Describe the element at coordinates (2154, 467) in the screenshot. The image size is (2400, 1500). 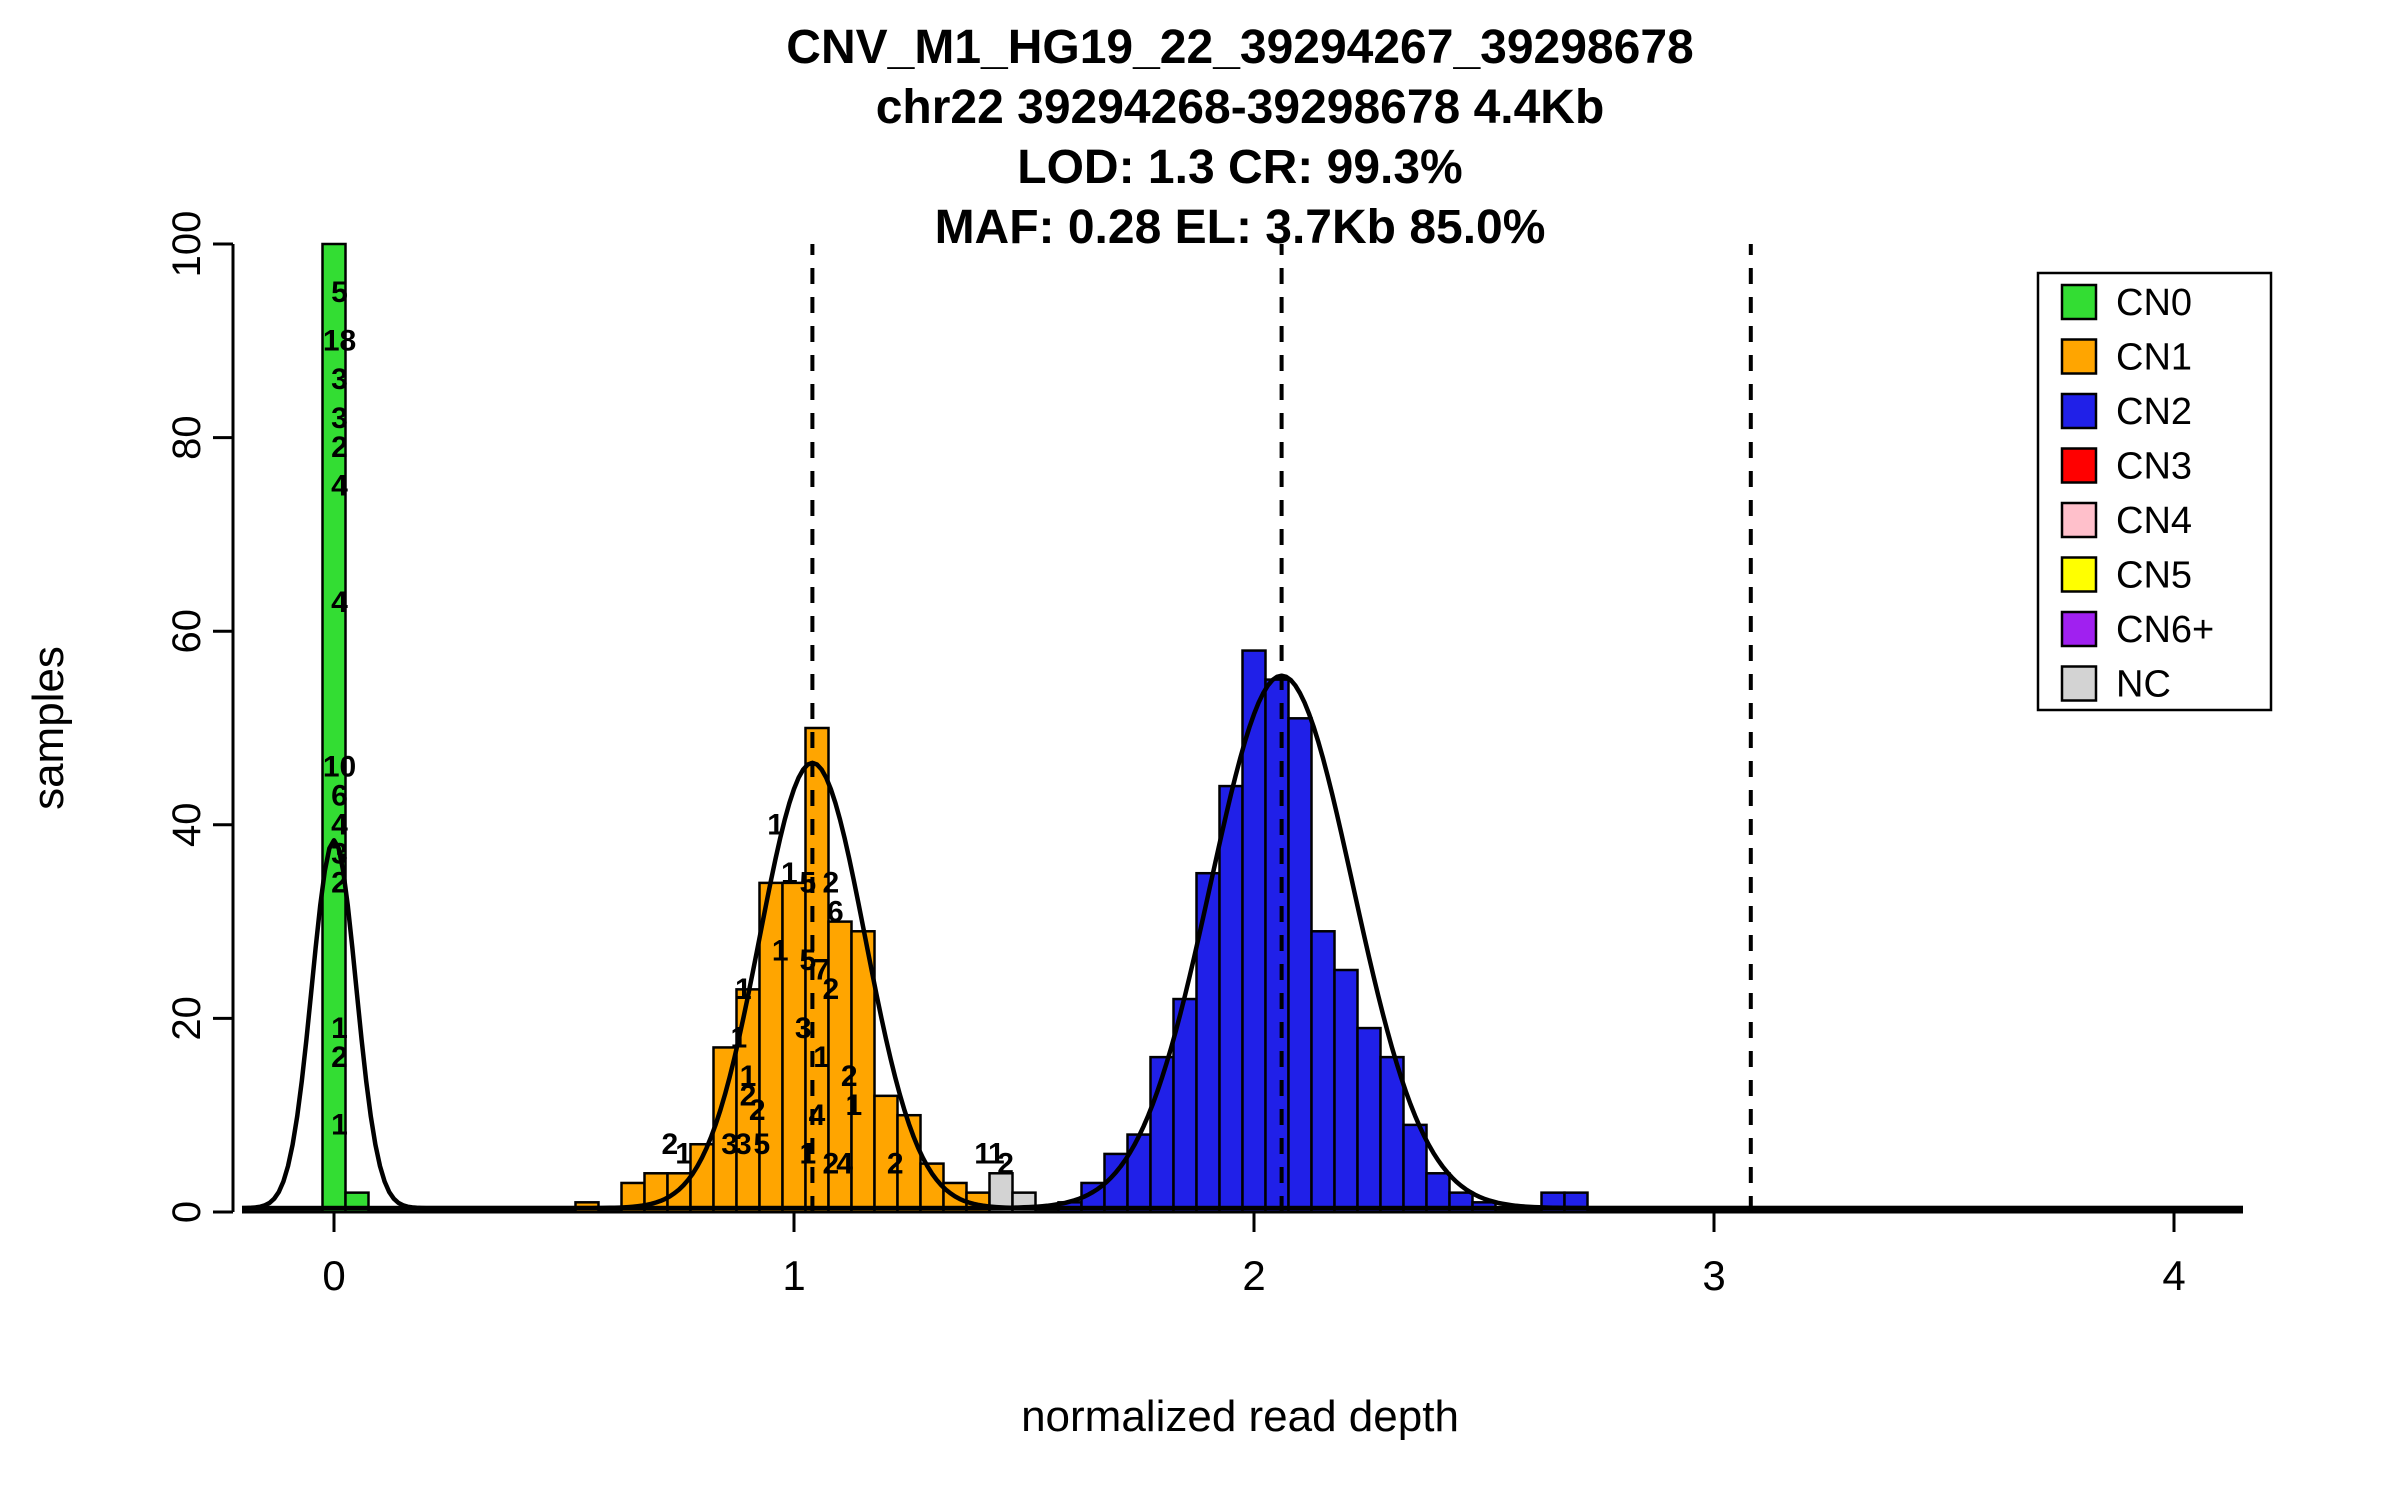
I see `legend-label: CN3` at that location.